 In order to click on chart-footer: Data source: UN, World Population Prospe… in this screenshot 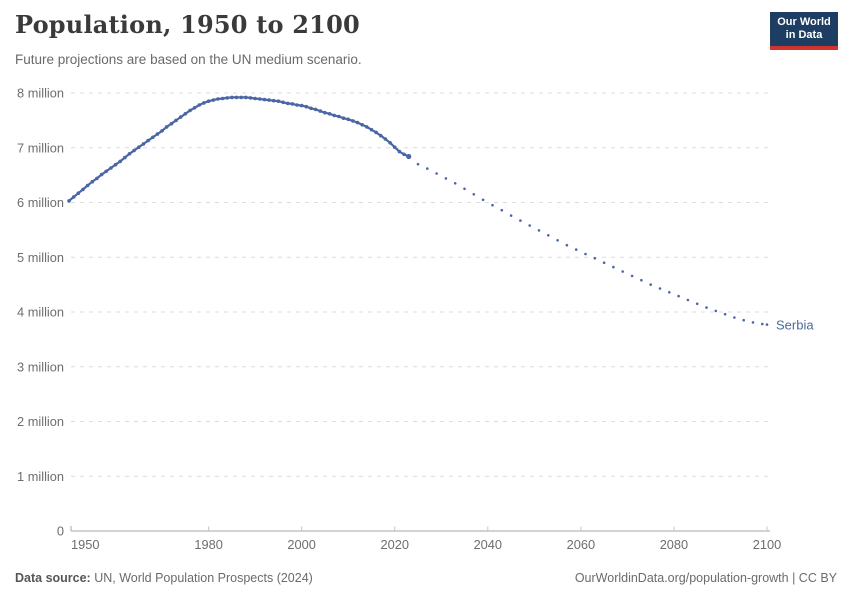, I will do `click(426, 578)`.